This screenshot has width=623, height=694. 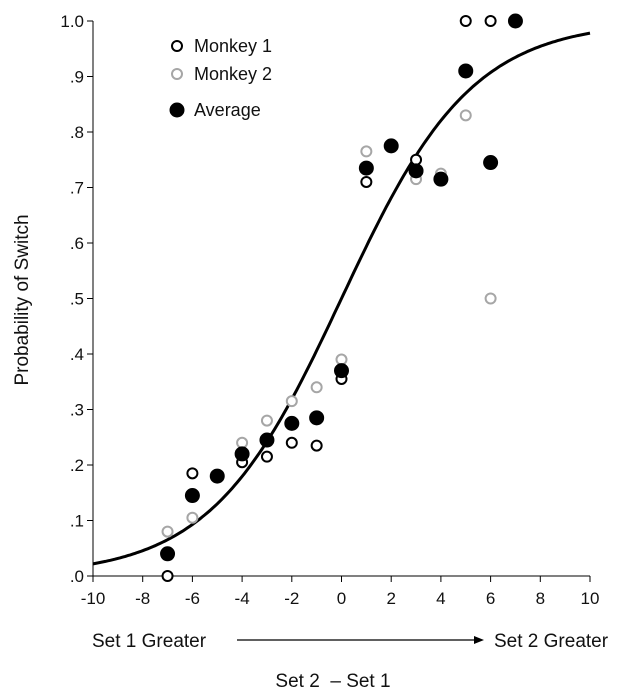 What do you see at coordinates (72, 21) in the screenshot?
I see `y-tick-label: 1.0` at bounding box center [72, 21].